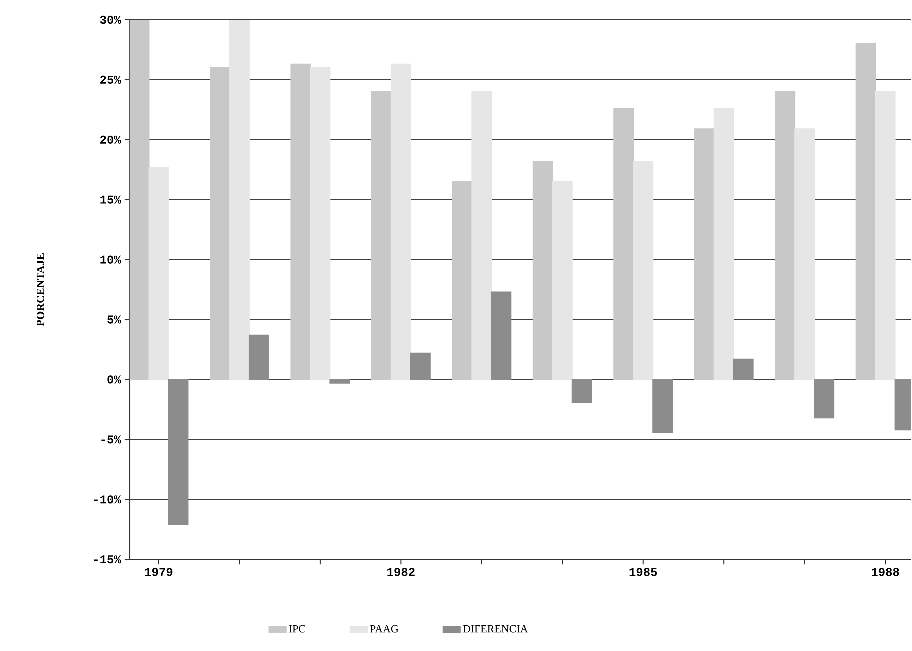  What do you see at coordinates (112, 440) in the screenshot?
I see `y-tick-label: -5%` at bounding box center [112, 440].